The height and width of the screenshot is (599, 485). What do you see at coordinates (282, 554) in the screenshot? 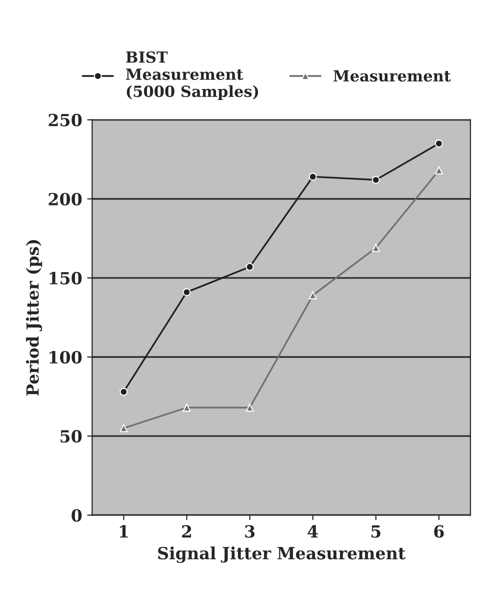
I see `x-axis-title: Signal Jitter Measurement` at bounding box center [282, 554].